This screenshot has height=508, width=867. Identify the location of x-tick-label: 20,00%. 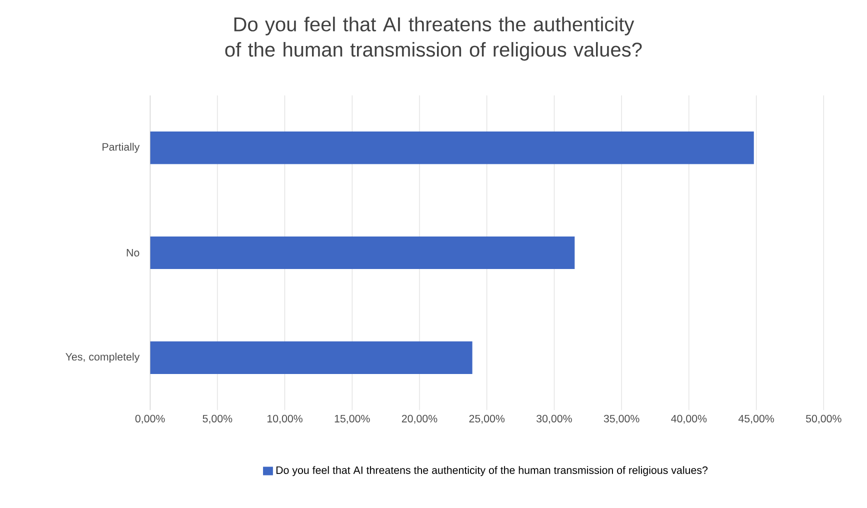
(420, 419).